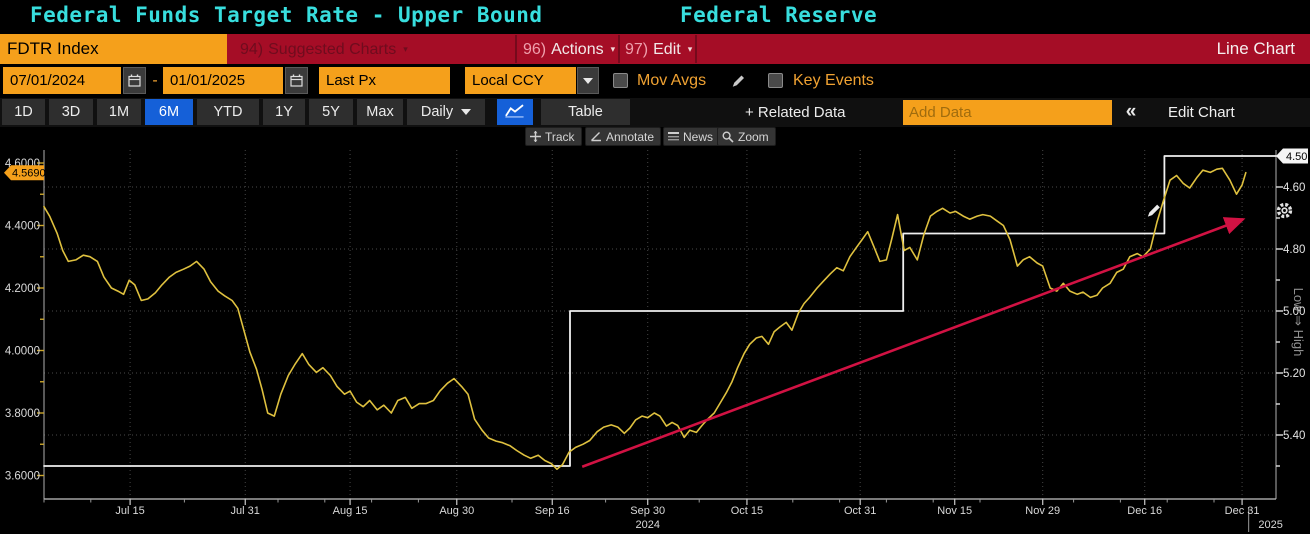  I want to click on svg-text: 4.2000, so click(22, 289).